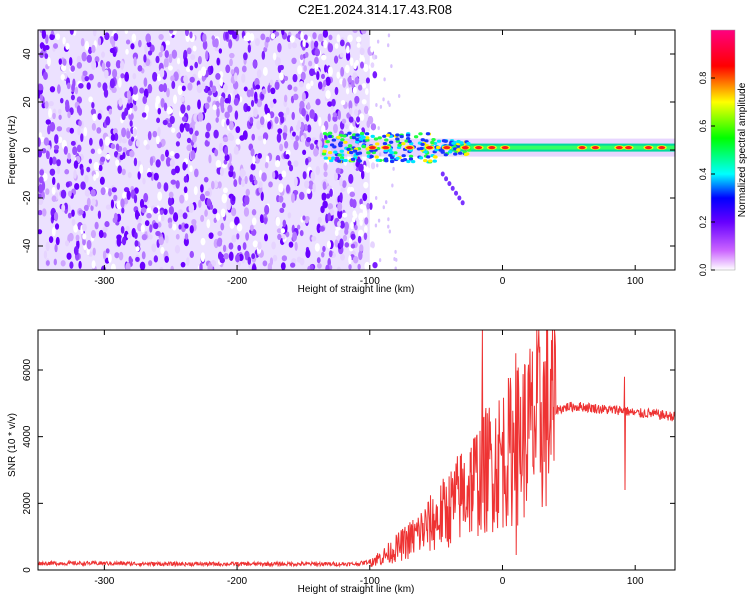 This screenshot has height=600, width=750. What do you see at coordinates (459, 198) in the screenshot?
I see `branch-blob` at bounding box center [459, 198].